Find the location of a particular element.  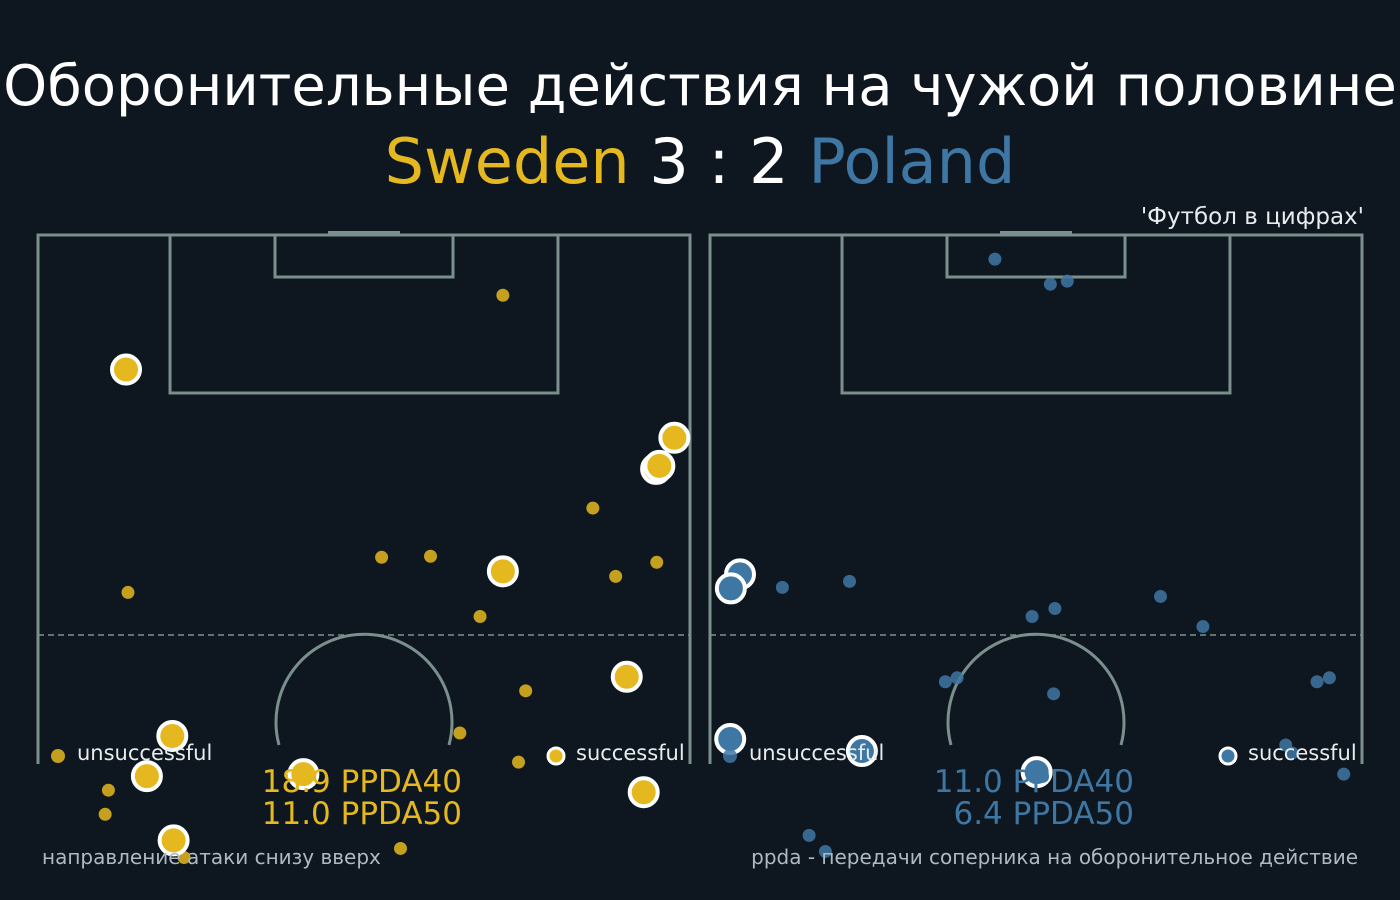

ppda-value: 11.0 PPDA50 is located at coordinates (362, 814).